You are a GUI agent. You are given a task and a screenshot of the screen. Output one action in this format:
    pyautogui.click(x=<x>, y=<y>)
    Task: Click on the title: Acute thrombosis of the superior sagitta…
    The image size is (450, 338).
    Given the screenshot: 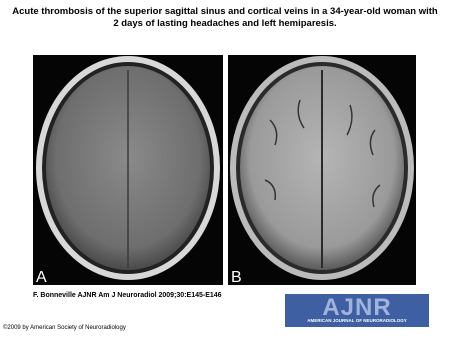 What is the action you would take?
    pyautogui.click(x=225, y=17)
    